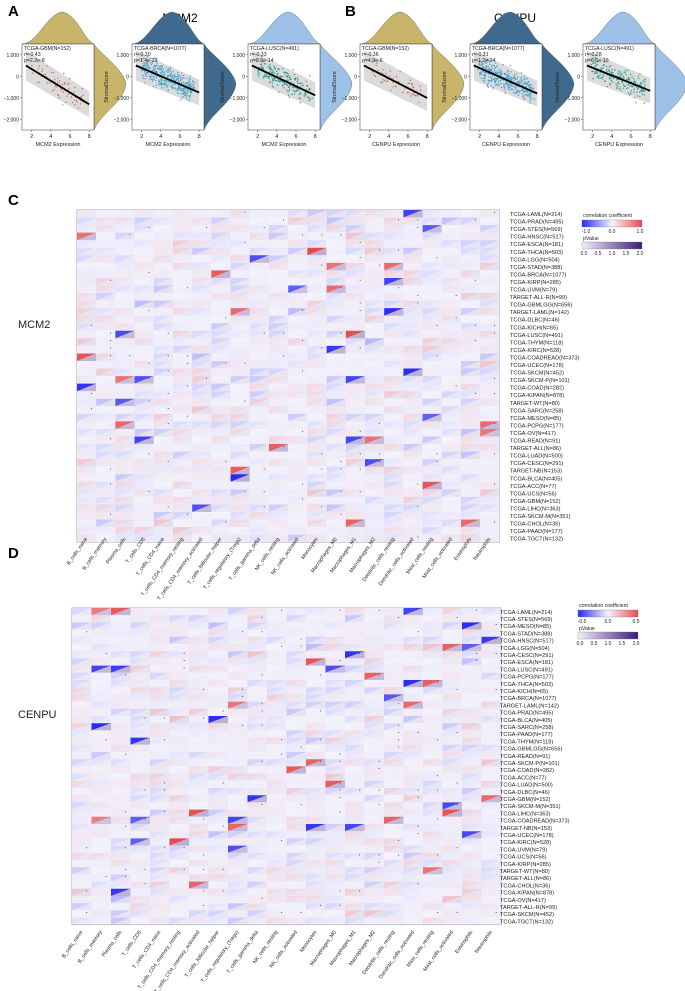  Describe the element at coordinates (536, 336) in the screenshot. I see `row-label: TCGA-LUSC(N=491)` at that location.